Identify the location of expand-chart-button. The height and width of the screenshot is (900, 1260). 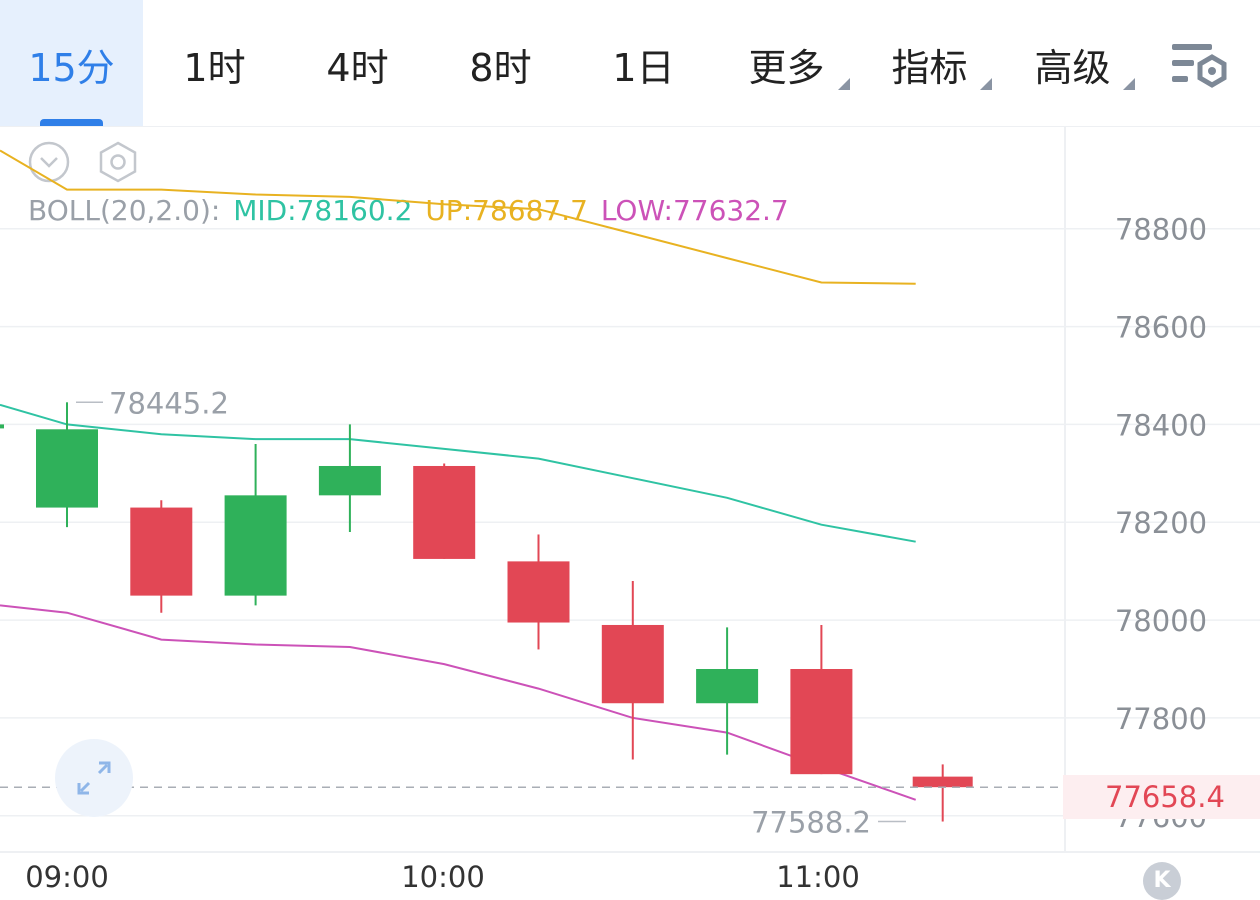
(94, 778).